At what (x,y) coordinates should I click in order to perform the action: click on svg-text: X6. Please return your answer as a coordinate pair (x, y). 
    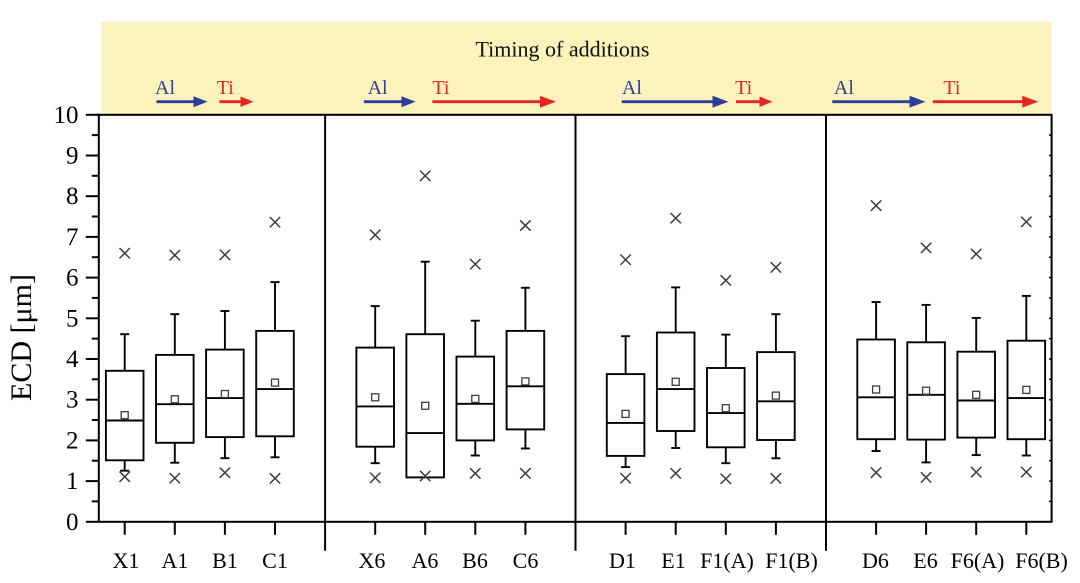
    Looking at the image, I should click on (372, 560).